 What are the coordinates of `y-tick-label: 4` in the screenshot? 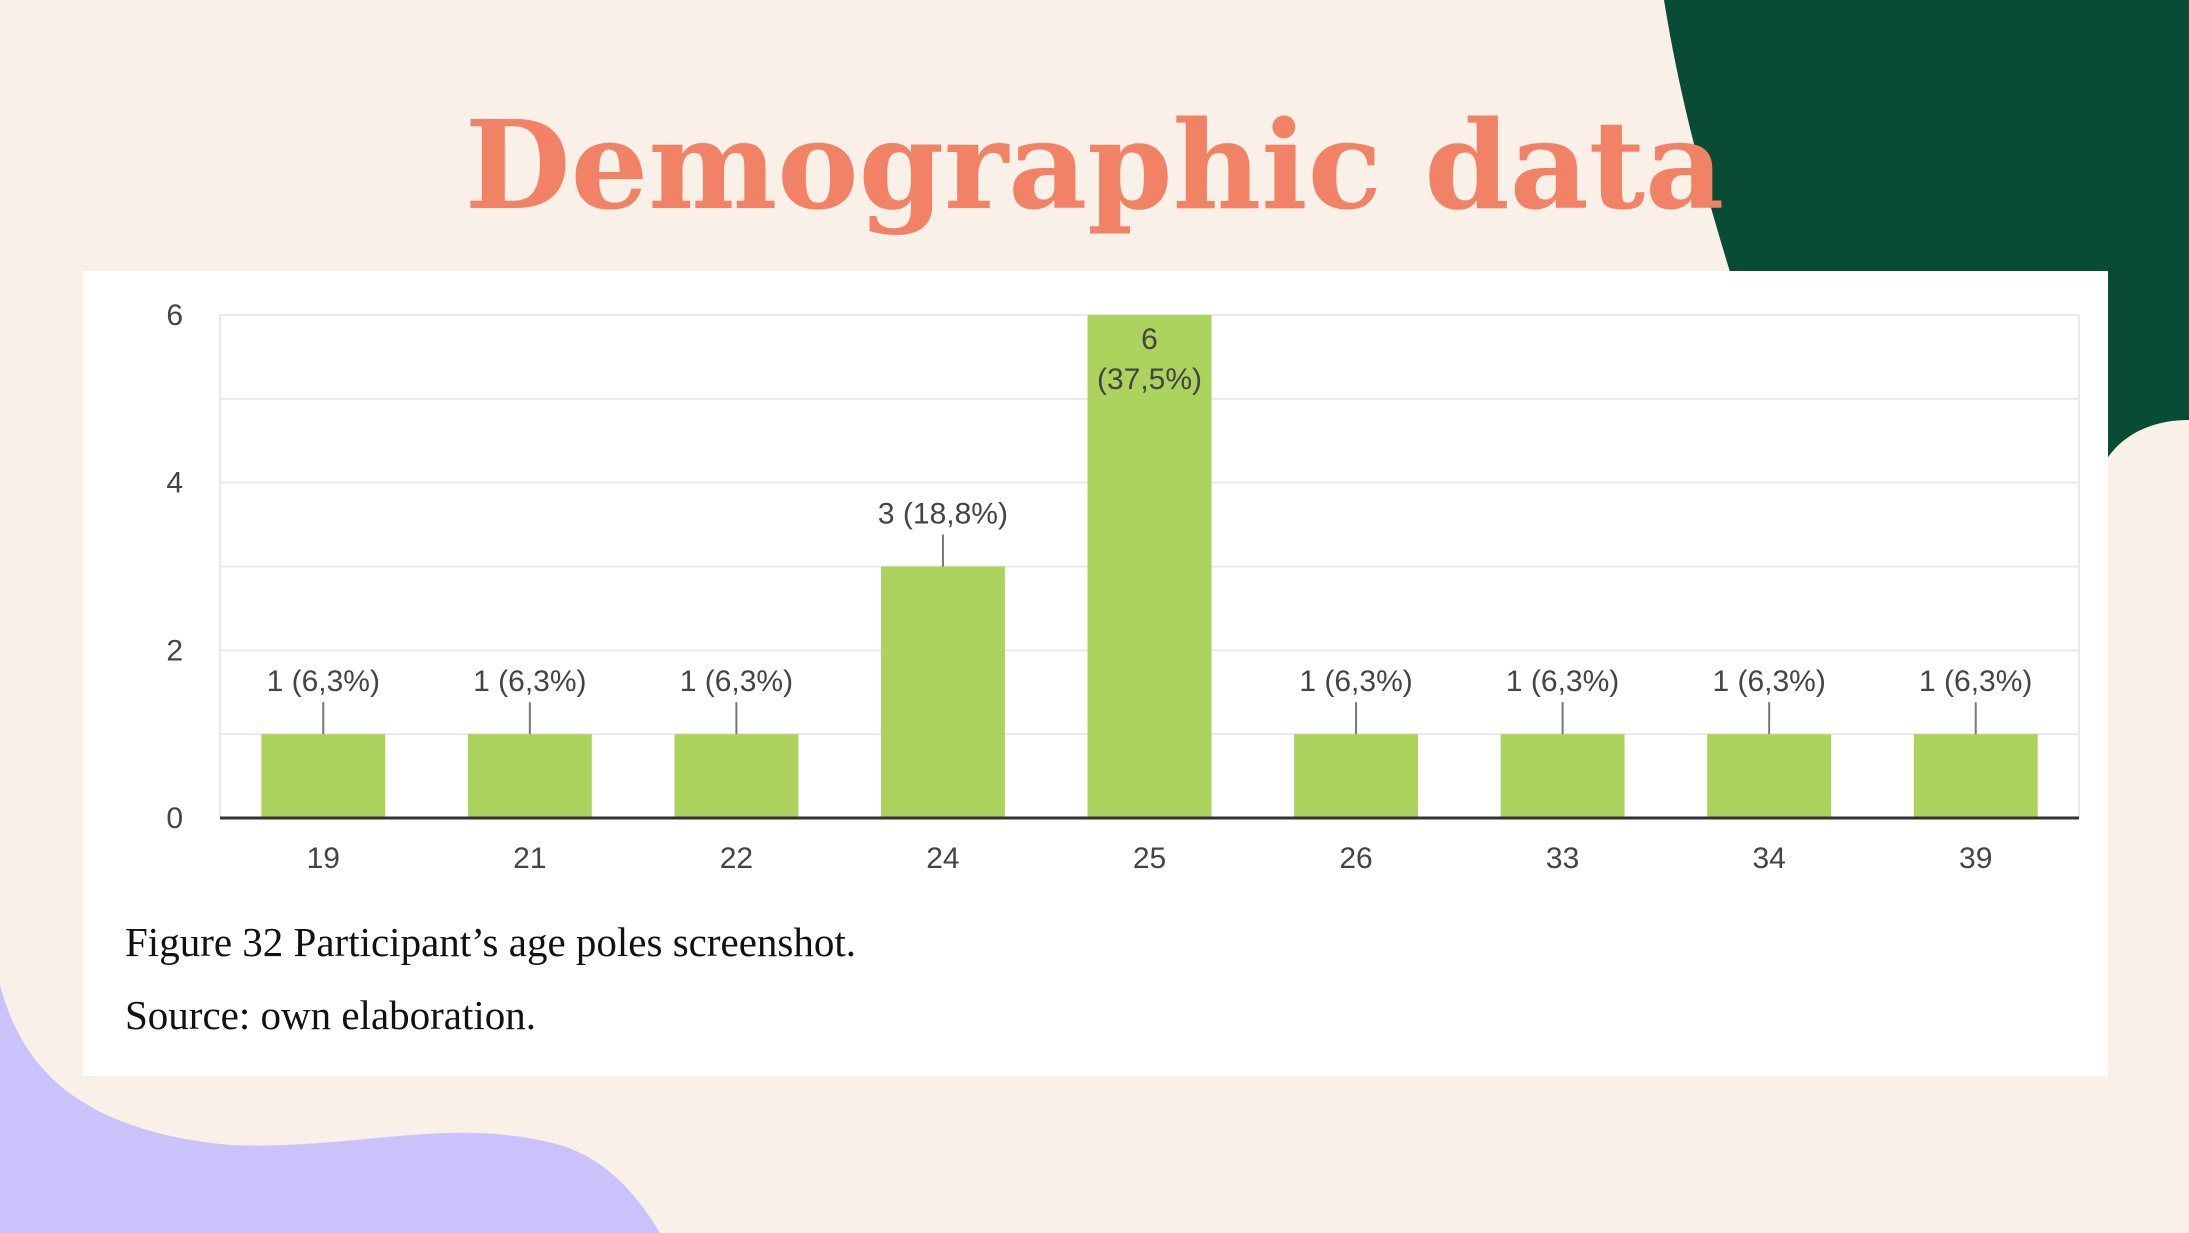 It's located at (174, 483).